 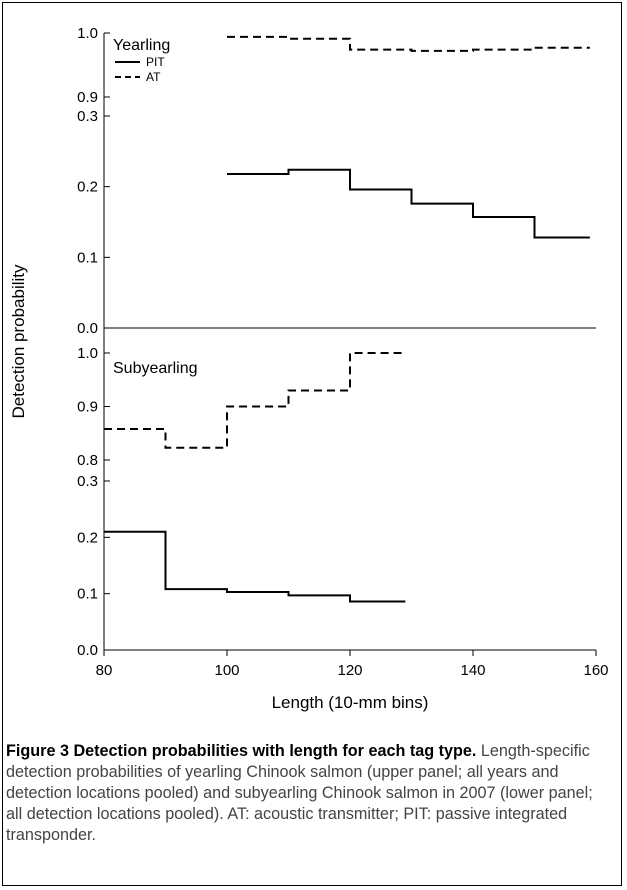 I want to click on series-at-yearling-line, so click(x=408, y=43).